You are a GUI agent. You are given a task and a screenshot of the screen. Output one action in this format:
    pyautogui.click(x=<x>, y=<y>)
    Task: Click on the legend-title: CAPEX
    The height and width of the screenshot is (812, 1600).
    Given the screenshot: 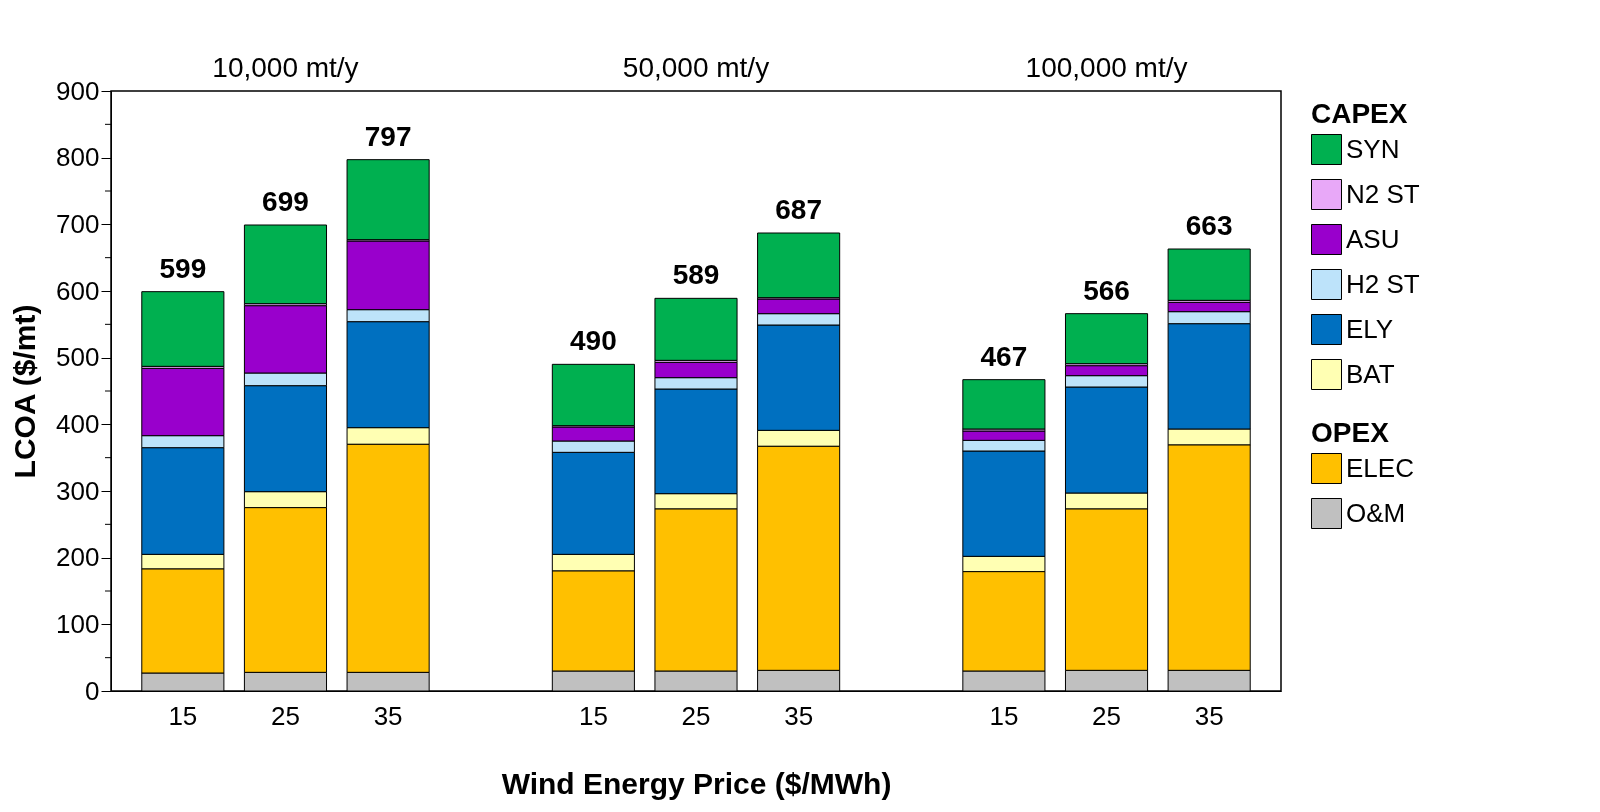 What is the action you would take?
    pyautogui.click(x=1359, y=113)
    